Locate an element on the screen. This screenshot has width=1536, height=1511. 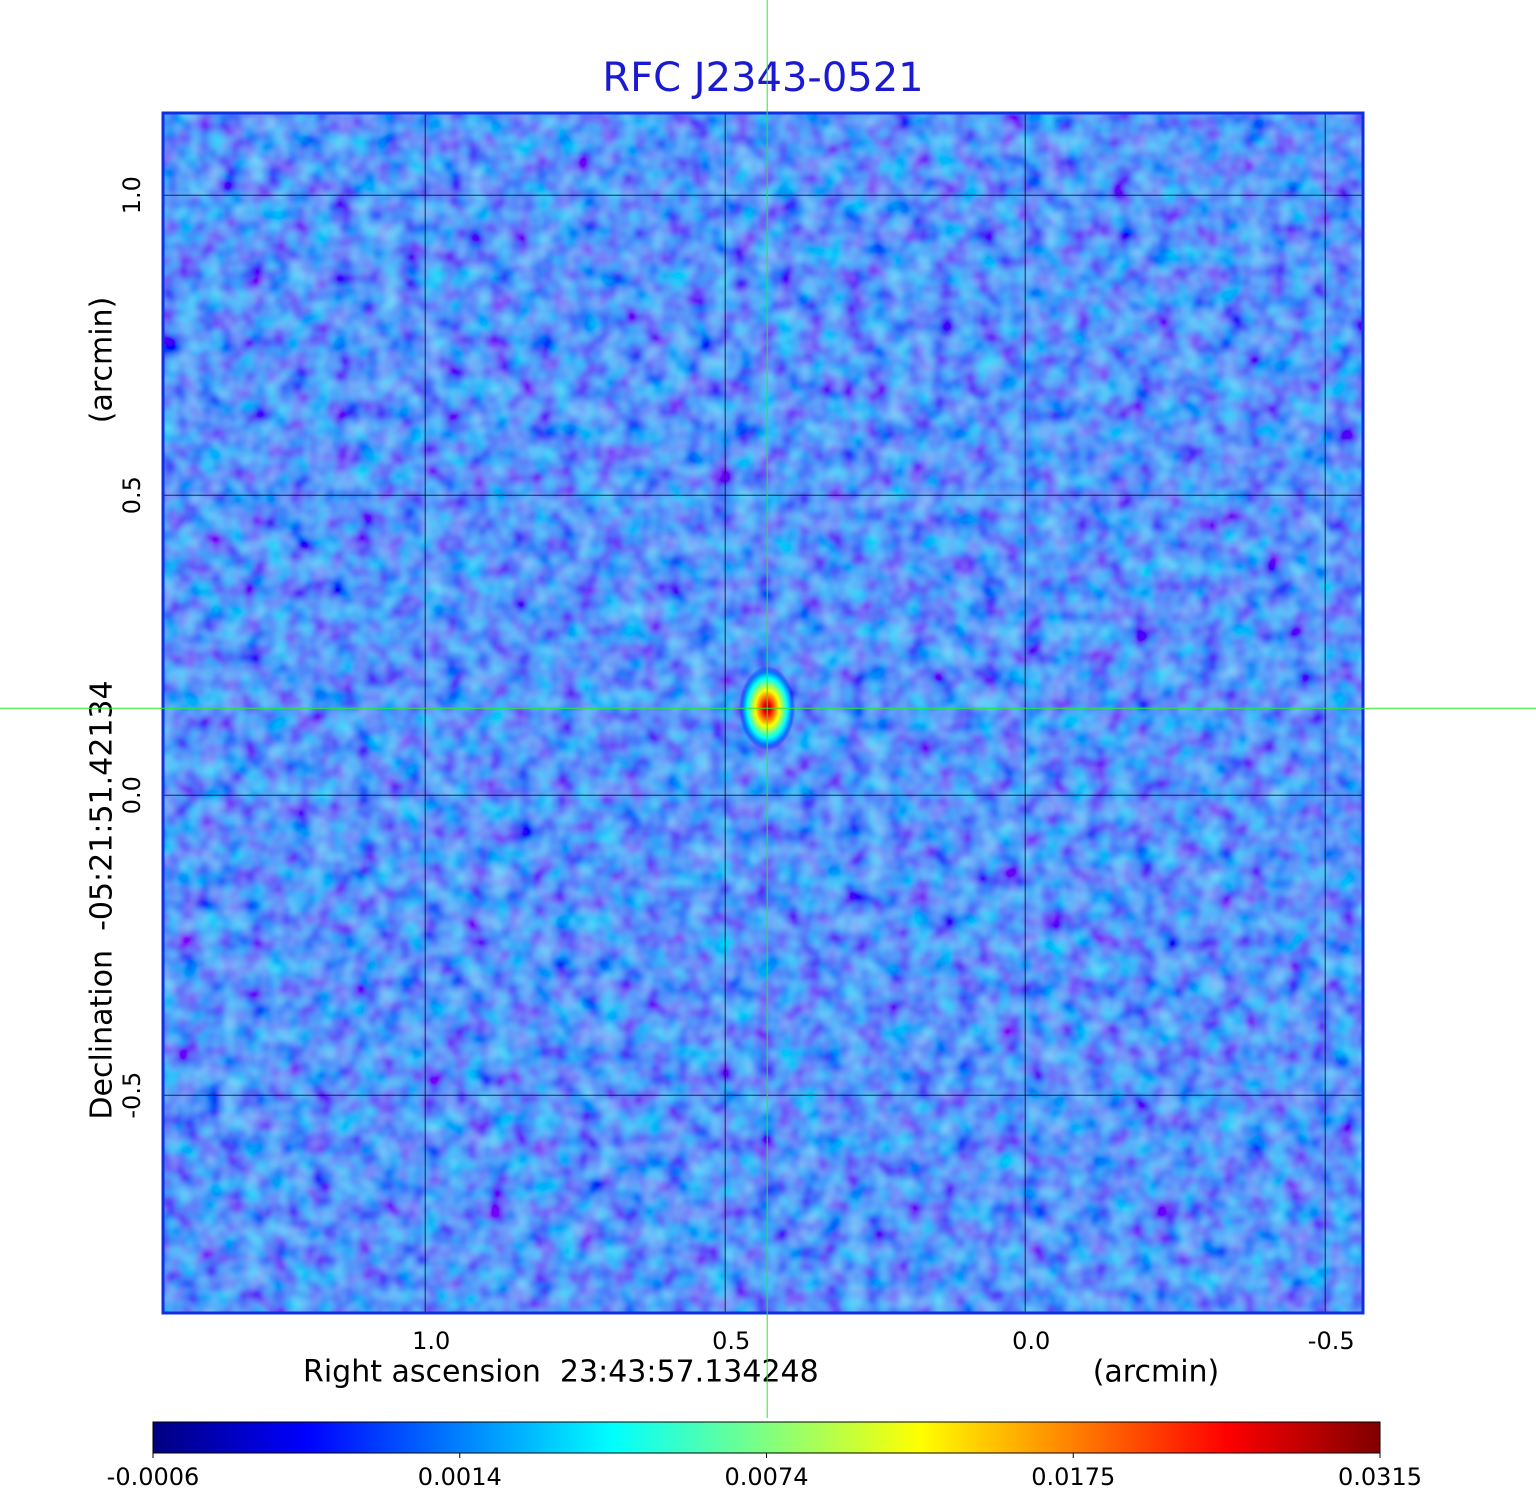
x-tick-label: 0.5 is located at coordinates (731, 1341).